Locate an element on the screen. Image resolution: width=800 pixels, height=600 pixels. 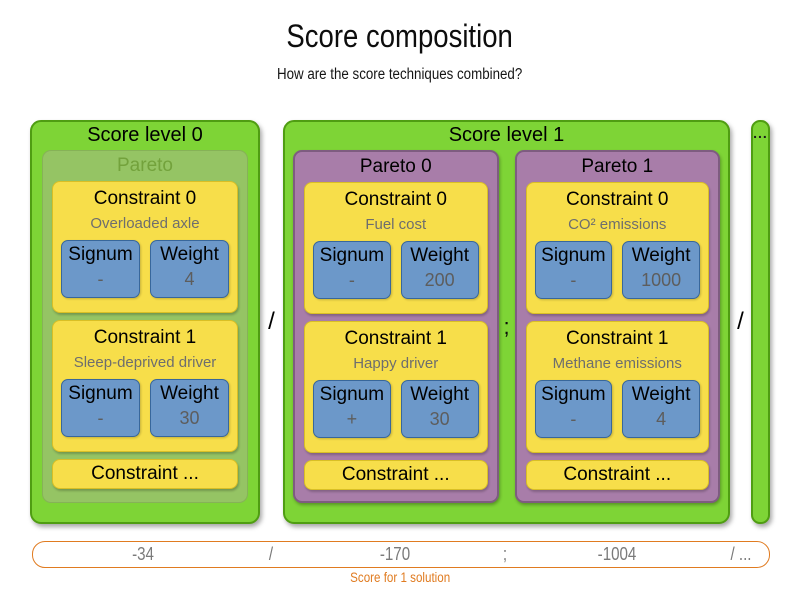
score-bar-caption-text: Score for 1 solution is located at coordinates (400, 577).